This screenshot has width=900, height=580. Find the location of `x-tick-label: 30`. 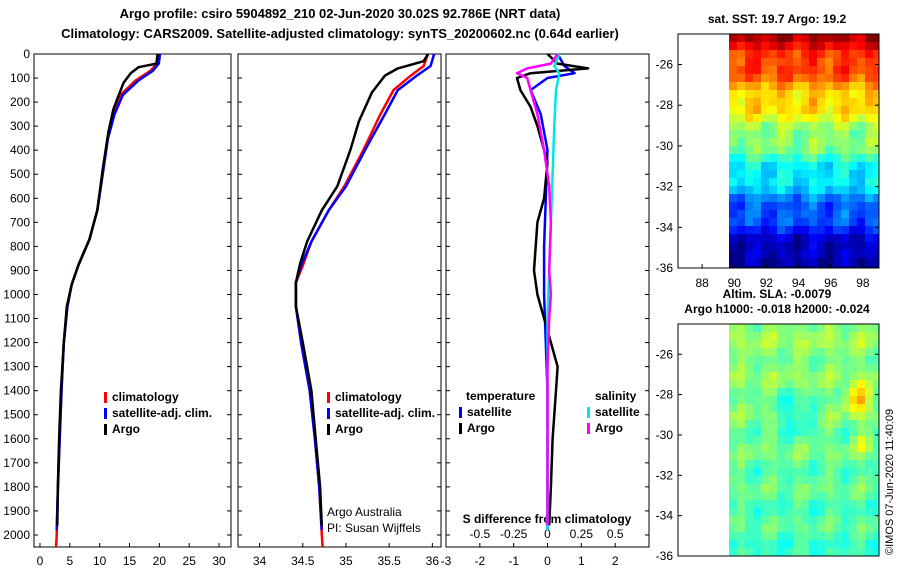

x-tick-label: 30 is located at coordinates (219, 561).